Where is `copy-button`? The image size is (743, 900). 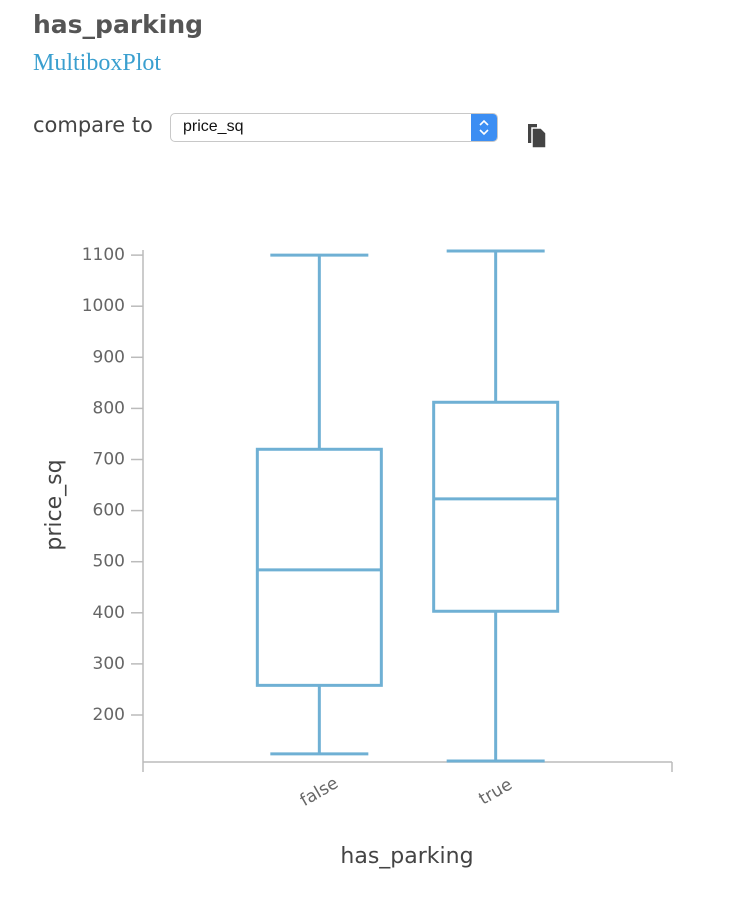
copy-button is located at coordinates (539, 135).